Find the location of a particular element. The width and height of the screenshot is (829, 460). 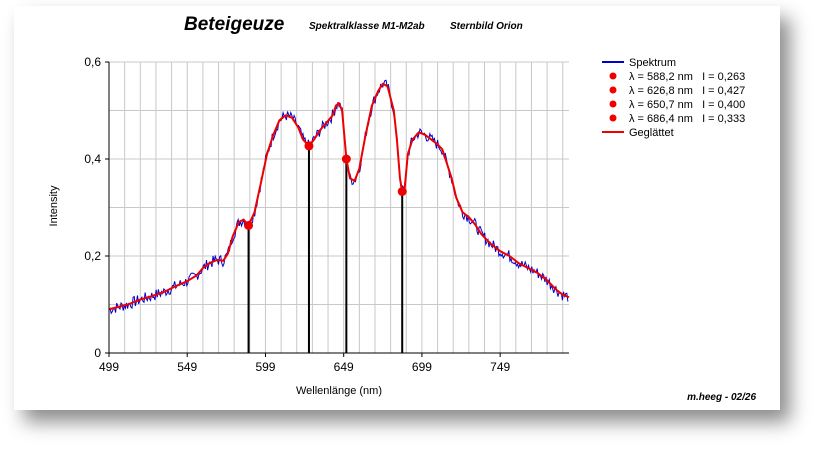

chart-subtitle-class: Spektralklasse M1-M2ab is located at coordinates (367, 26).